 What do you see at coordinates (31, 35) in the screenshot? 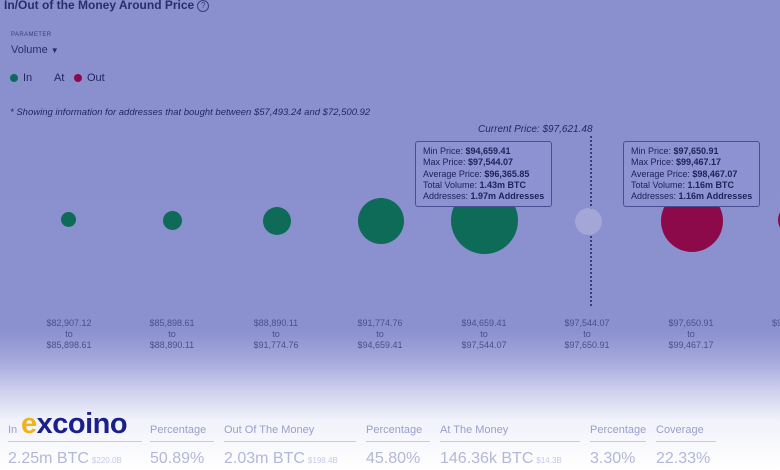
I see `parameter-label: PARAMETER` at bounding box center [31, 35].